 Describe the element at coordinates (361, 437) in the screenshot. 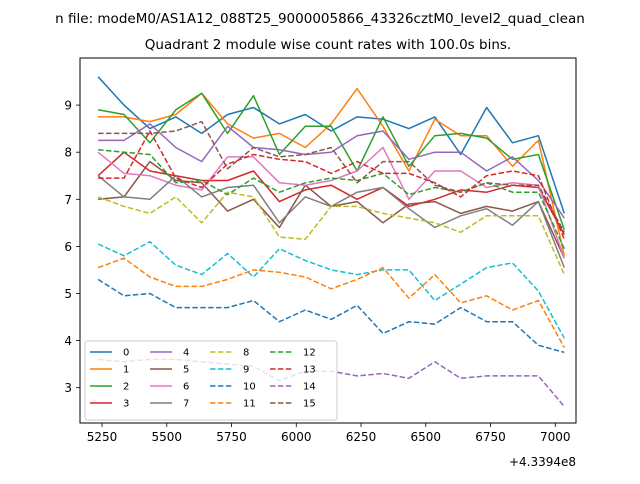

I see `x-tick-label: 6250` at that location.